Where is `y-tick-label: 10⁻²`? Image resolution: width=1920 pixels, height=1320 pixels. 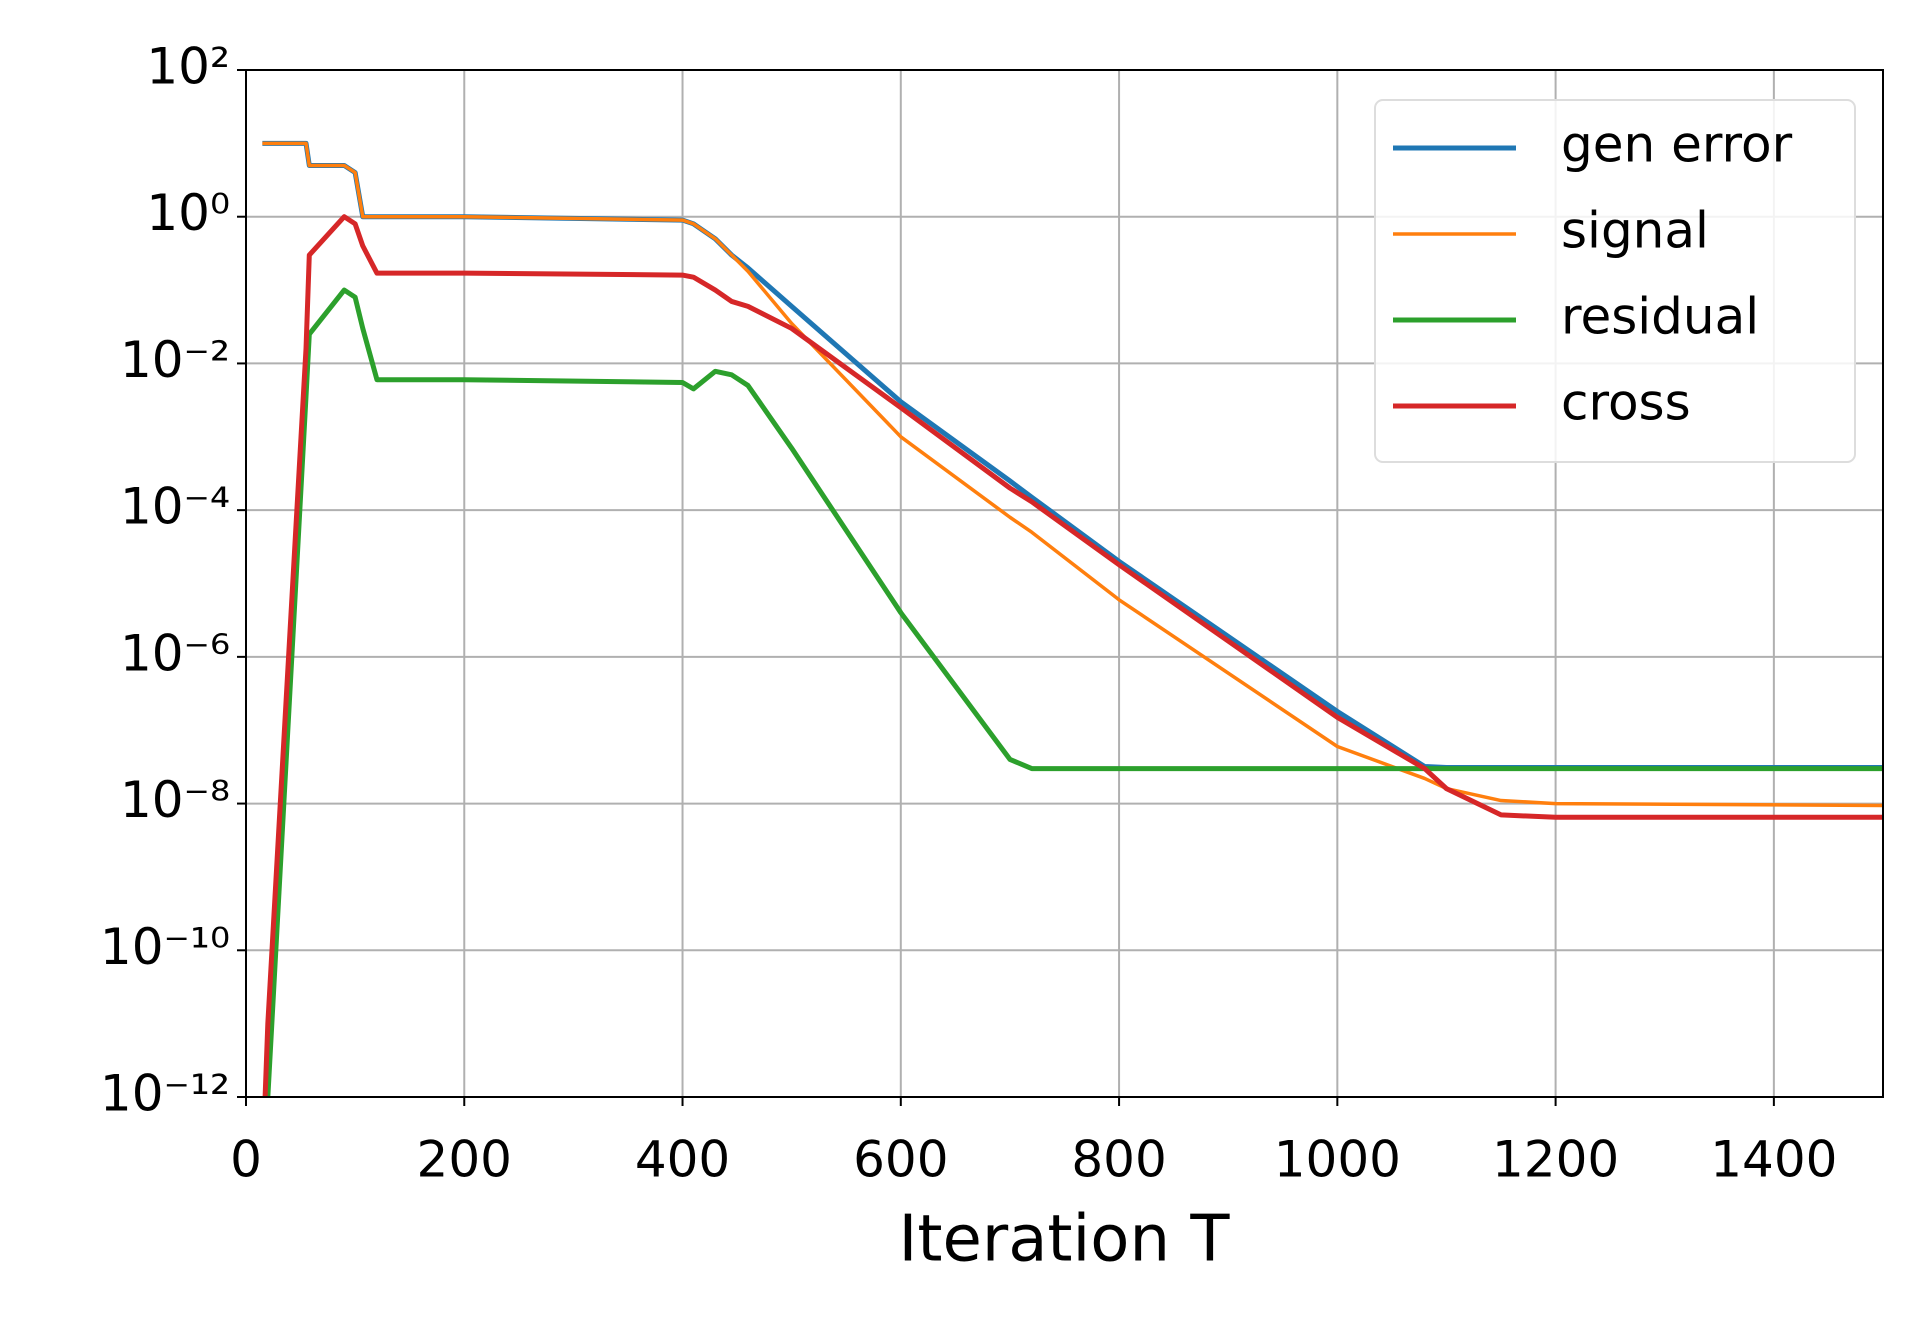 y-tick-label: 10⁻² is located at coordinates (175, 360).